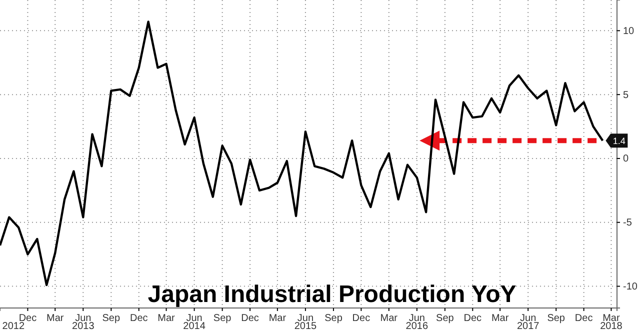  What do you see at coordinates (611, 326) in the screenshot?
I see `x2-tick-label: 2018` at bounding box center [611, 326].